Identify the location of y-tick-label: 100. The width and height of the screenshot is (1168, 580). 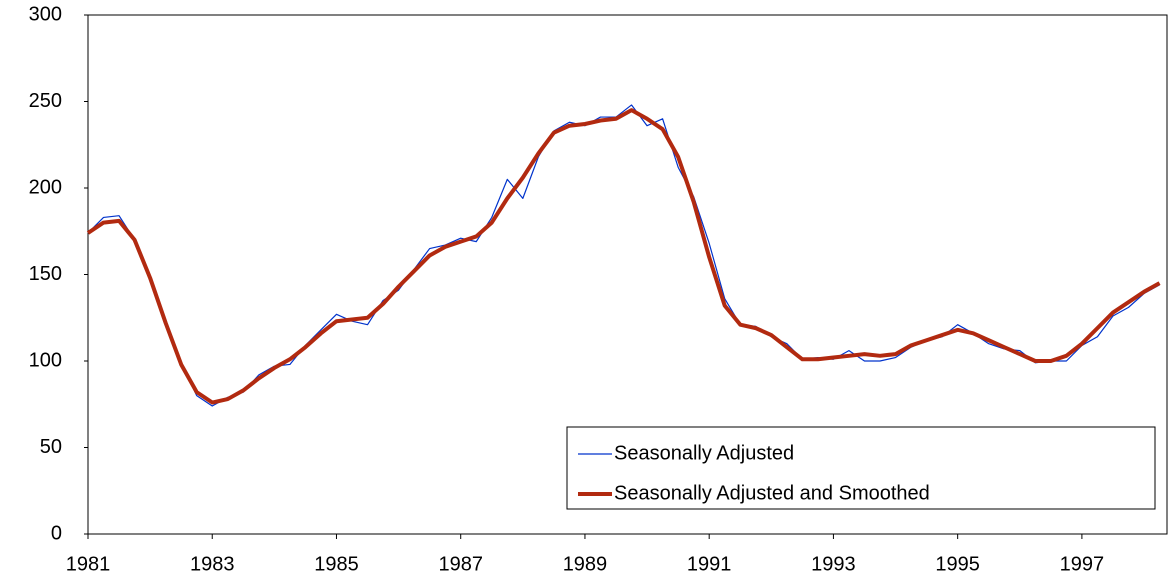
(45, 360).